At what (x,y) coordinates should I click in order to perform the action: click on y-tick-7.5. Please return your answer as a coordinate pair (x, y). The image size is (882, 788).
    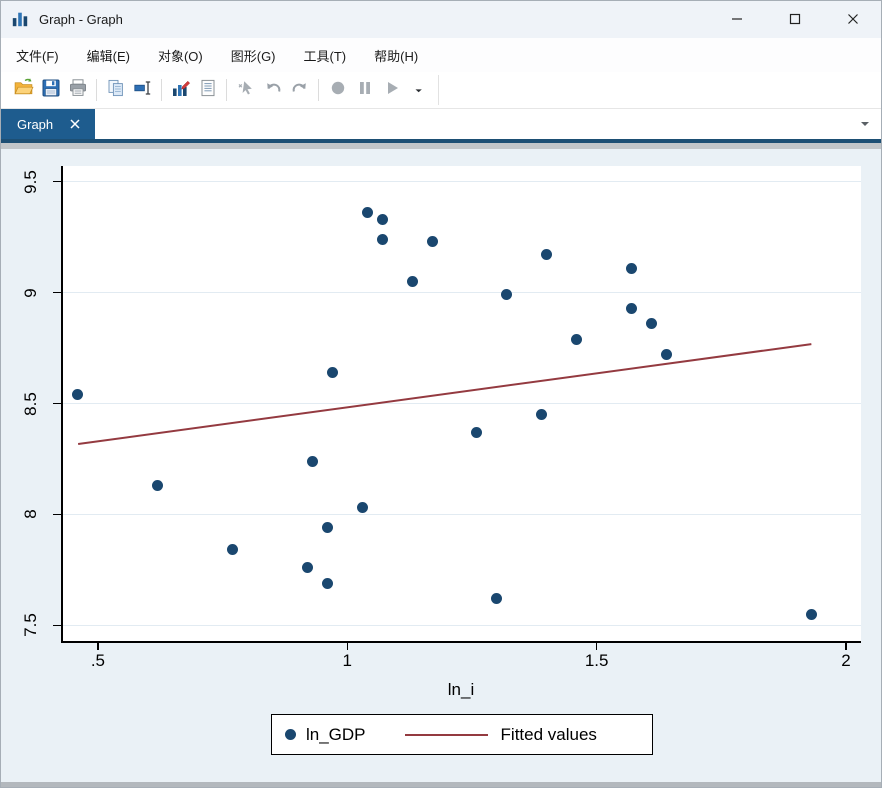
    Looking at the image, I should click on (57, 625).